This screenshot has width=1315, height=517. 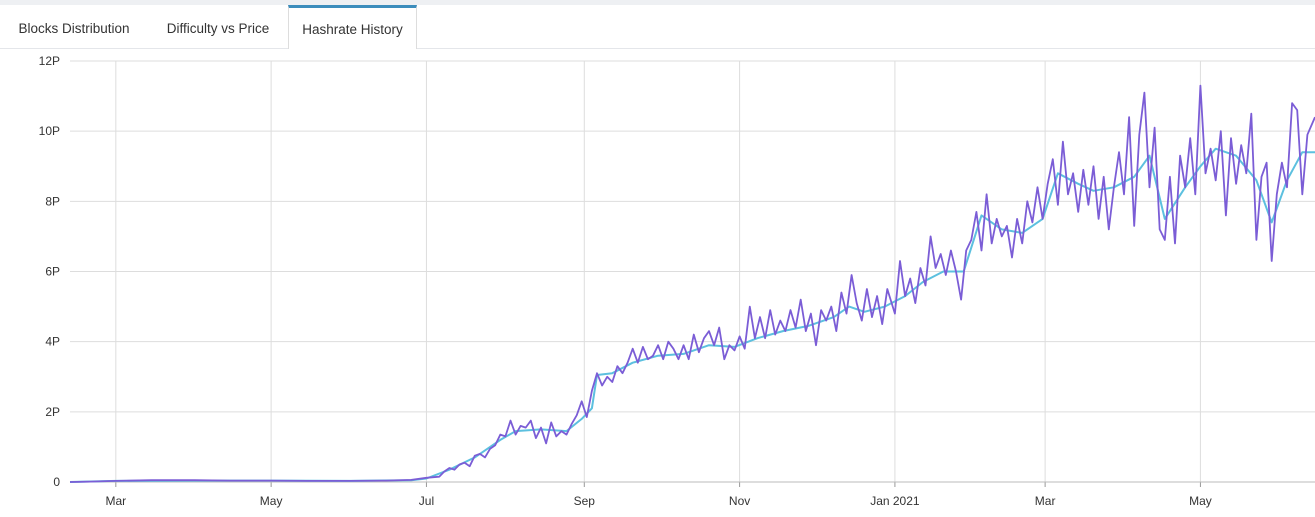 What do you see at coordinates (49, 131) in the screenshot?
I see `y-tick-label: 10P` at bounding box center [49, 131].